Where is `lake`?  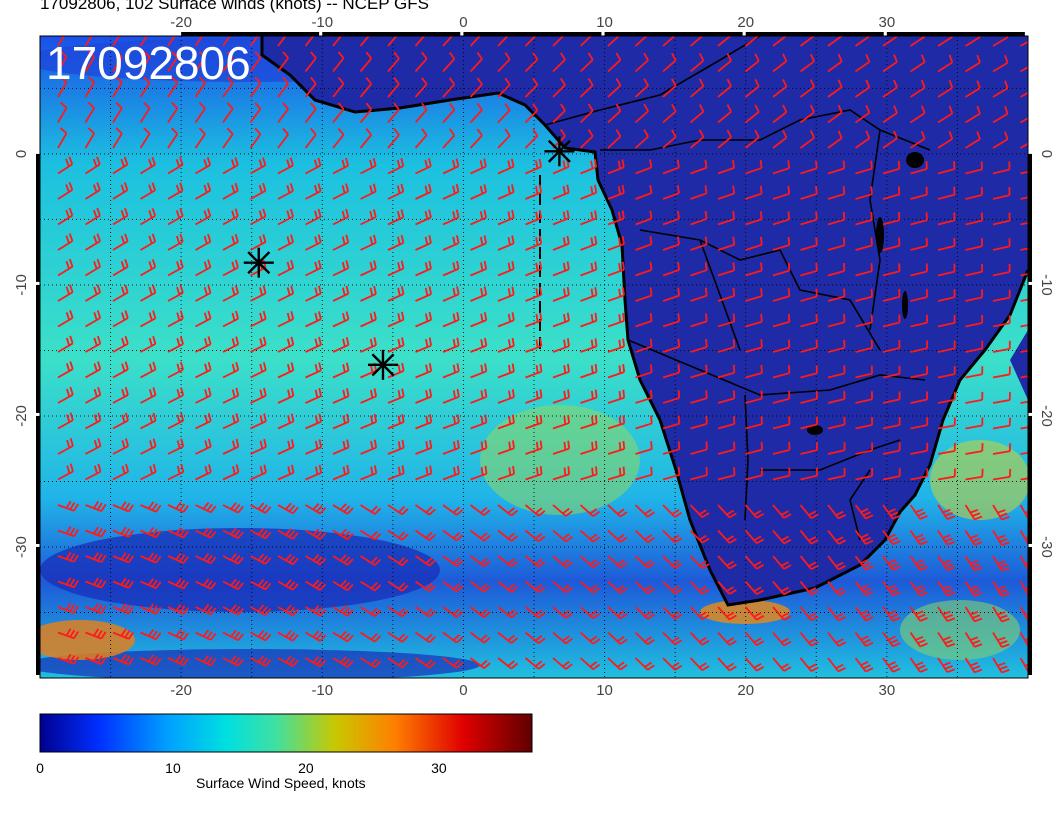 lake is located at coordinates (815, 430).